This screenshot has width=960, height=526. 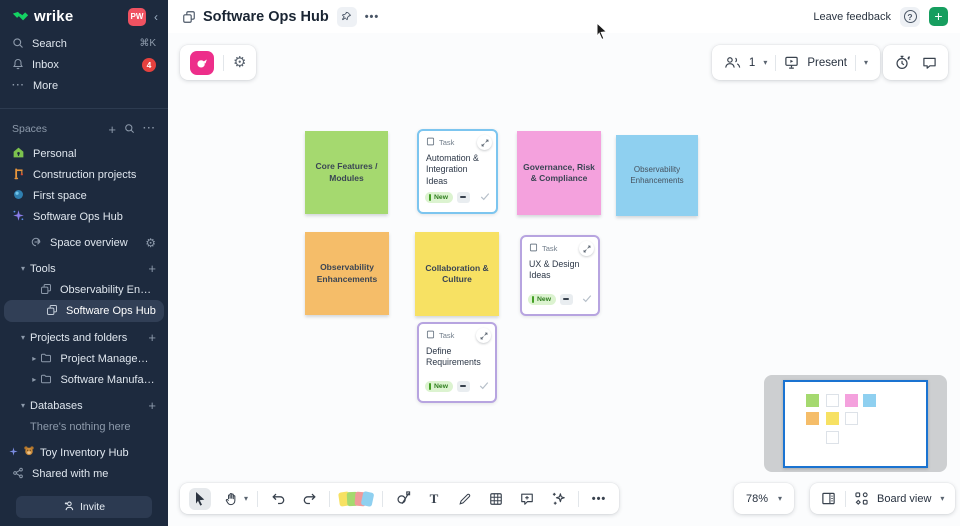 What do you see at coordinates (84, 64) in the screenshot?
I see `sidebar-item-inbox: Inbox 4` at bounding box center [84, 64].